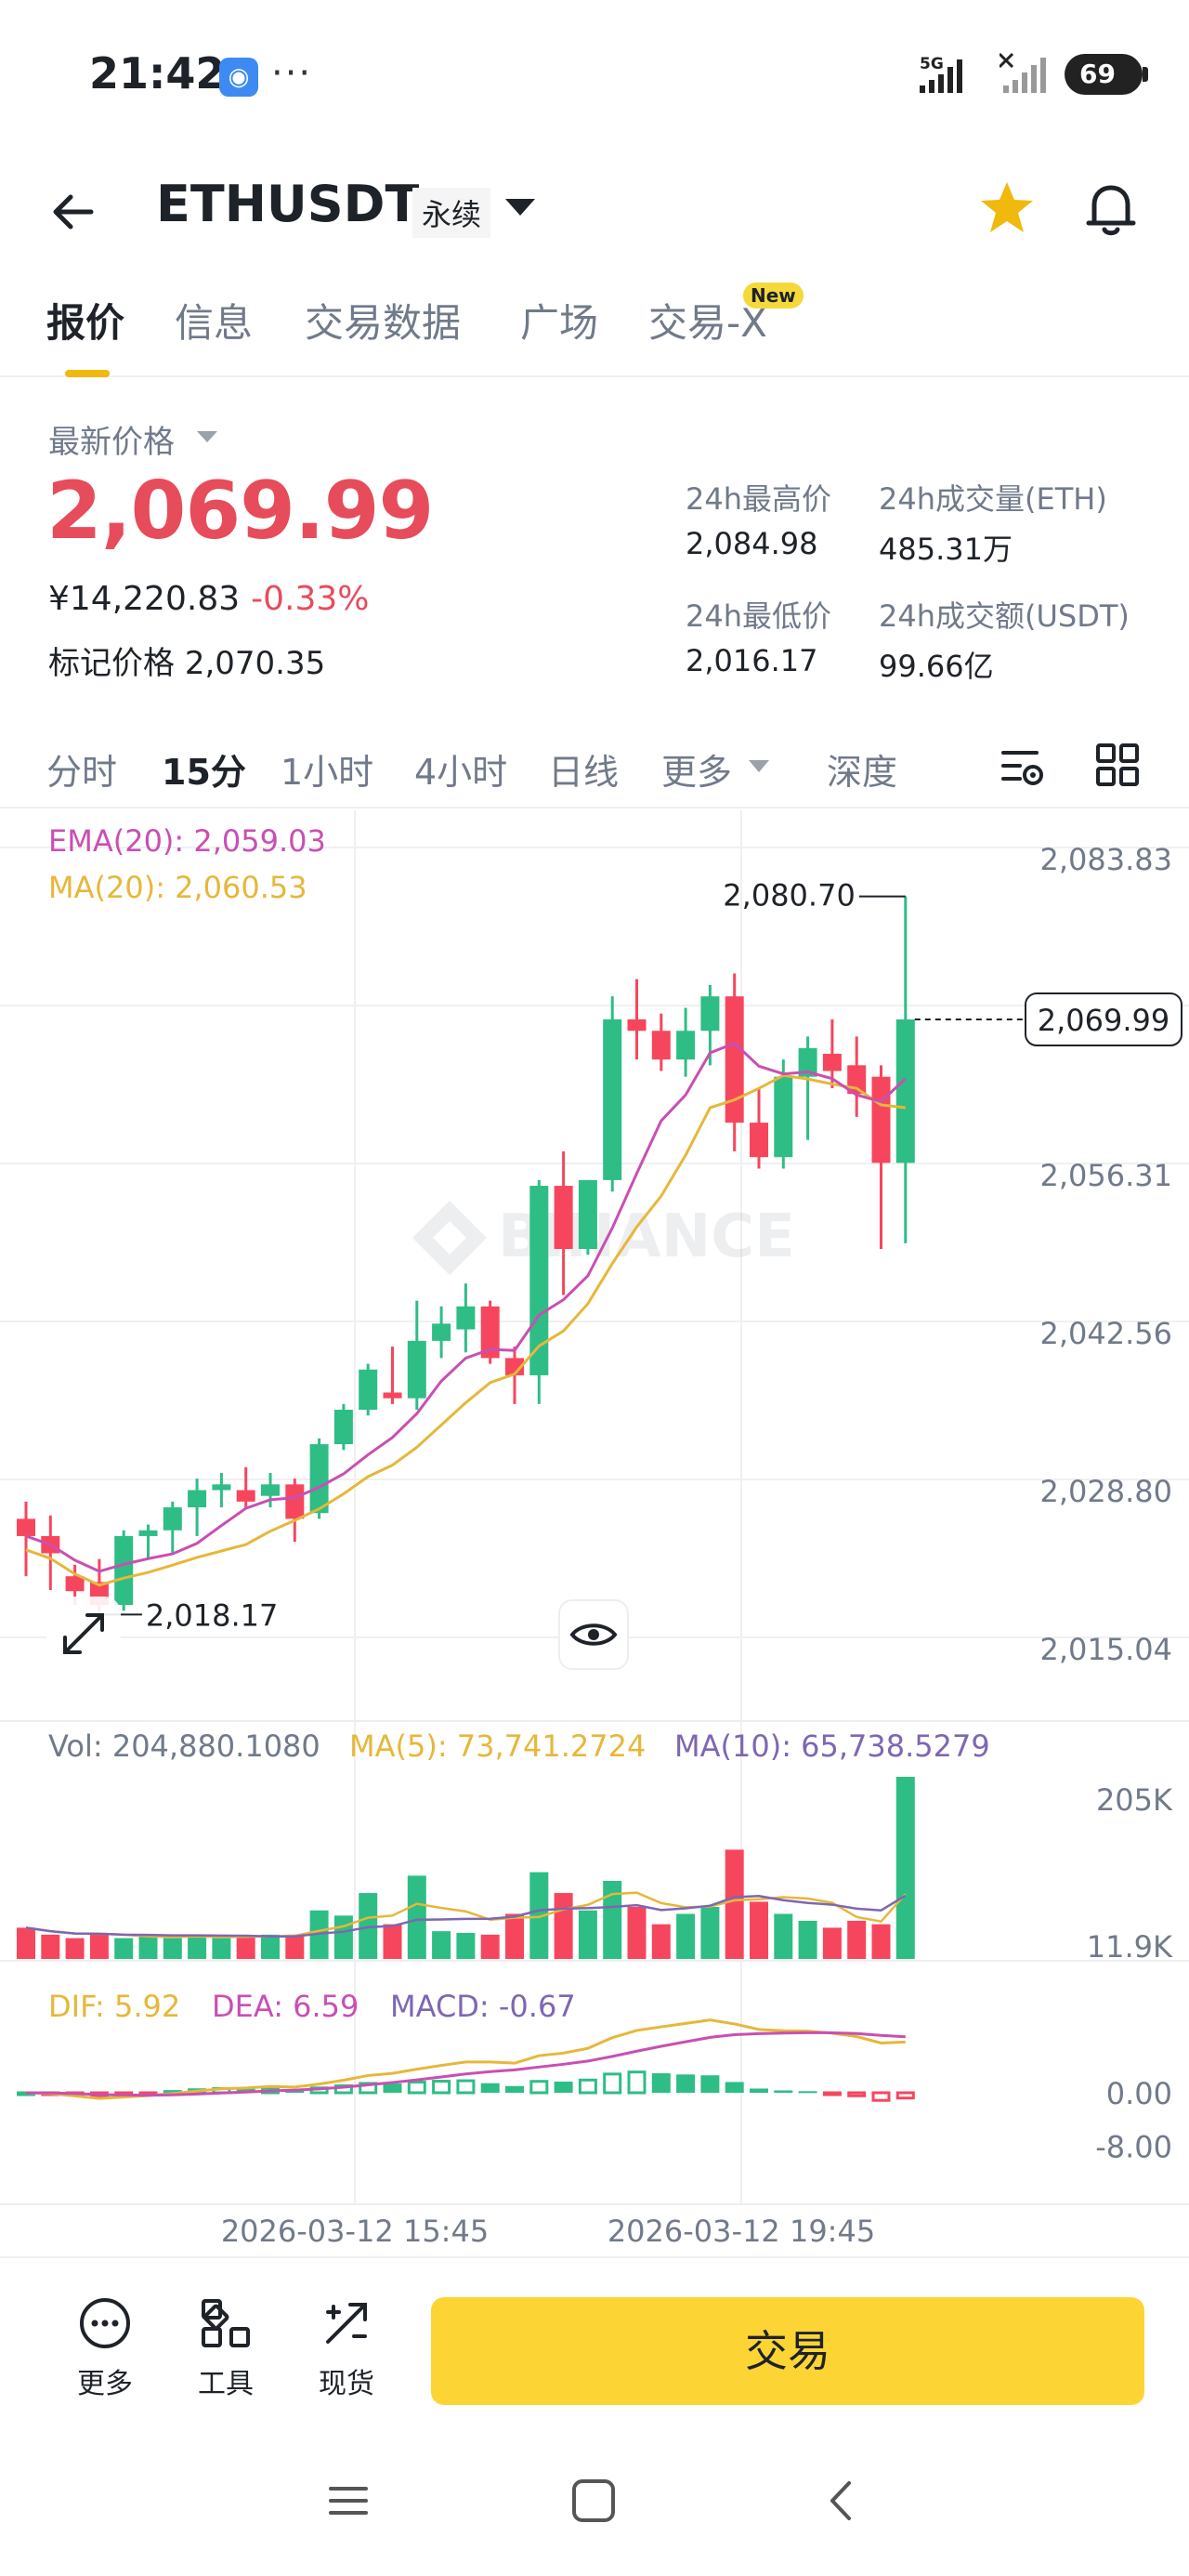 The height and width of the screenshot is (2576, 1189). Describe the element at coordinates (1106, 1649) in the screenshot. I see `price-axis-label: 2,015.04` at that location.